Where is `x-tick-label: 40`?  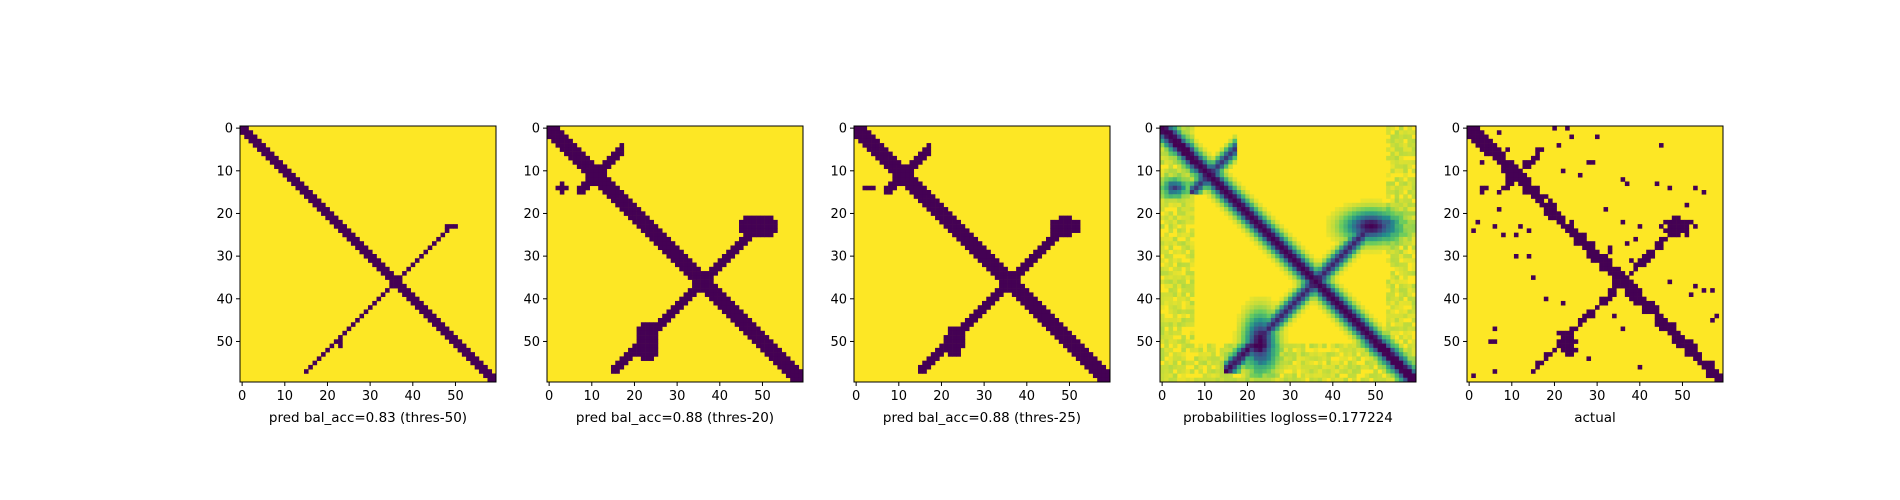 x-tick-label: 40 is located at coordinates (1027, 396).